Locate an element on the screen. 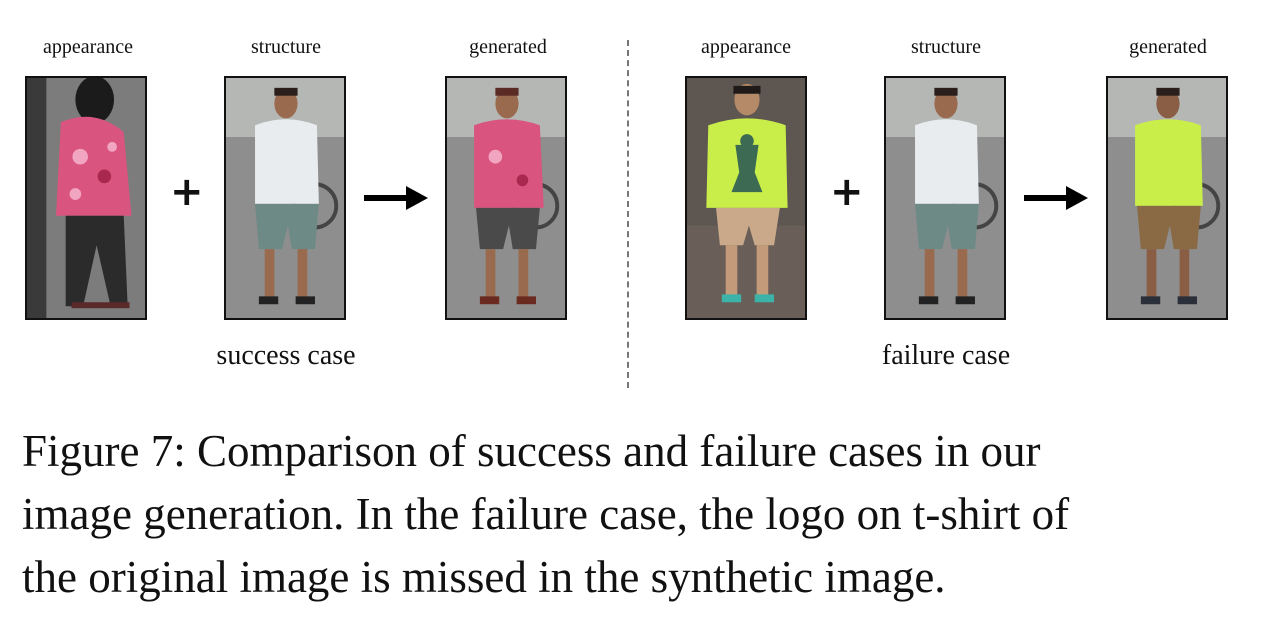  success-appearance-image is located at coordinates (86, 198).